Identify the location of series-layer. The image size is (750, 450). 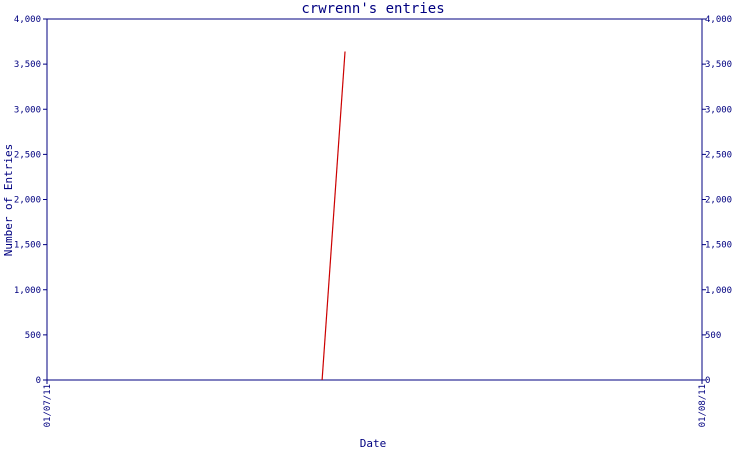
(333, 216).